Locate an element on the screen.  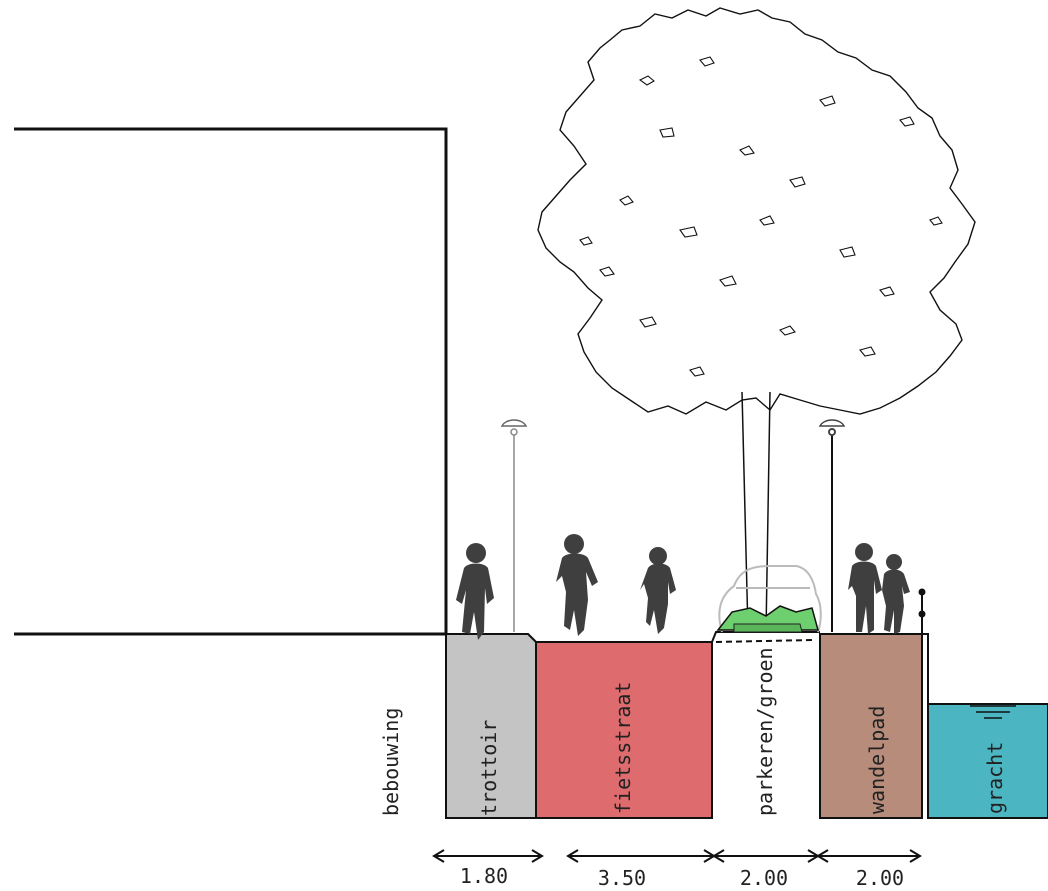
label-gracht: gracht is located at coordinates (995, 778).